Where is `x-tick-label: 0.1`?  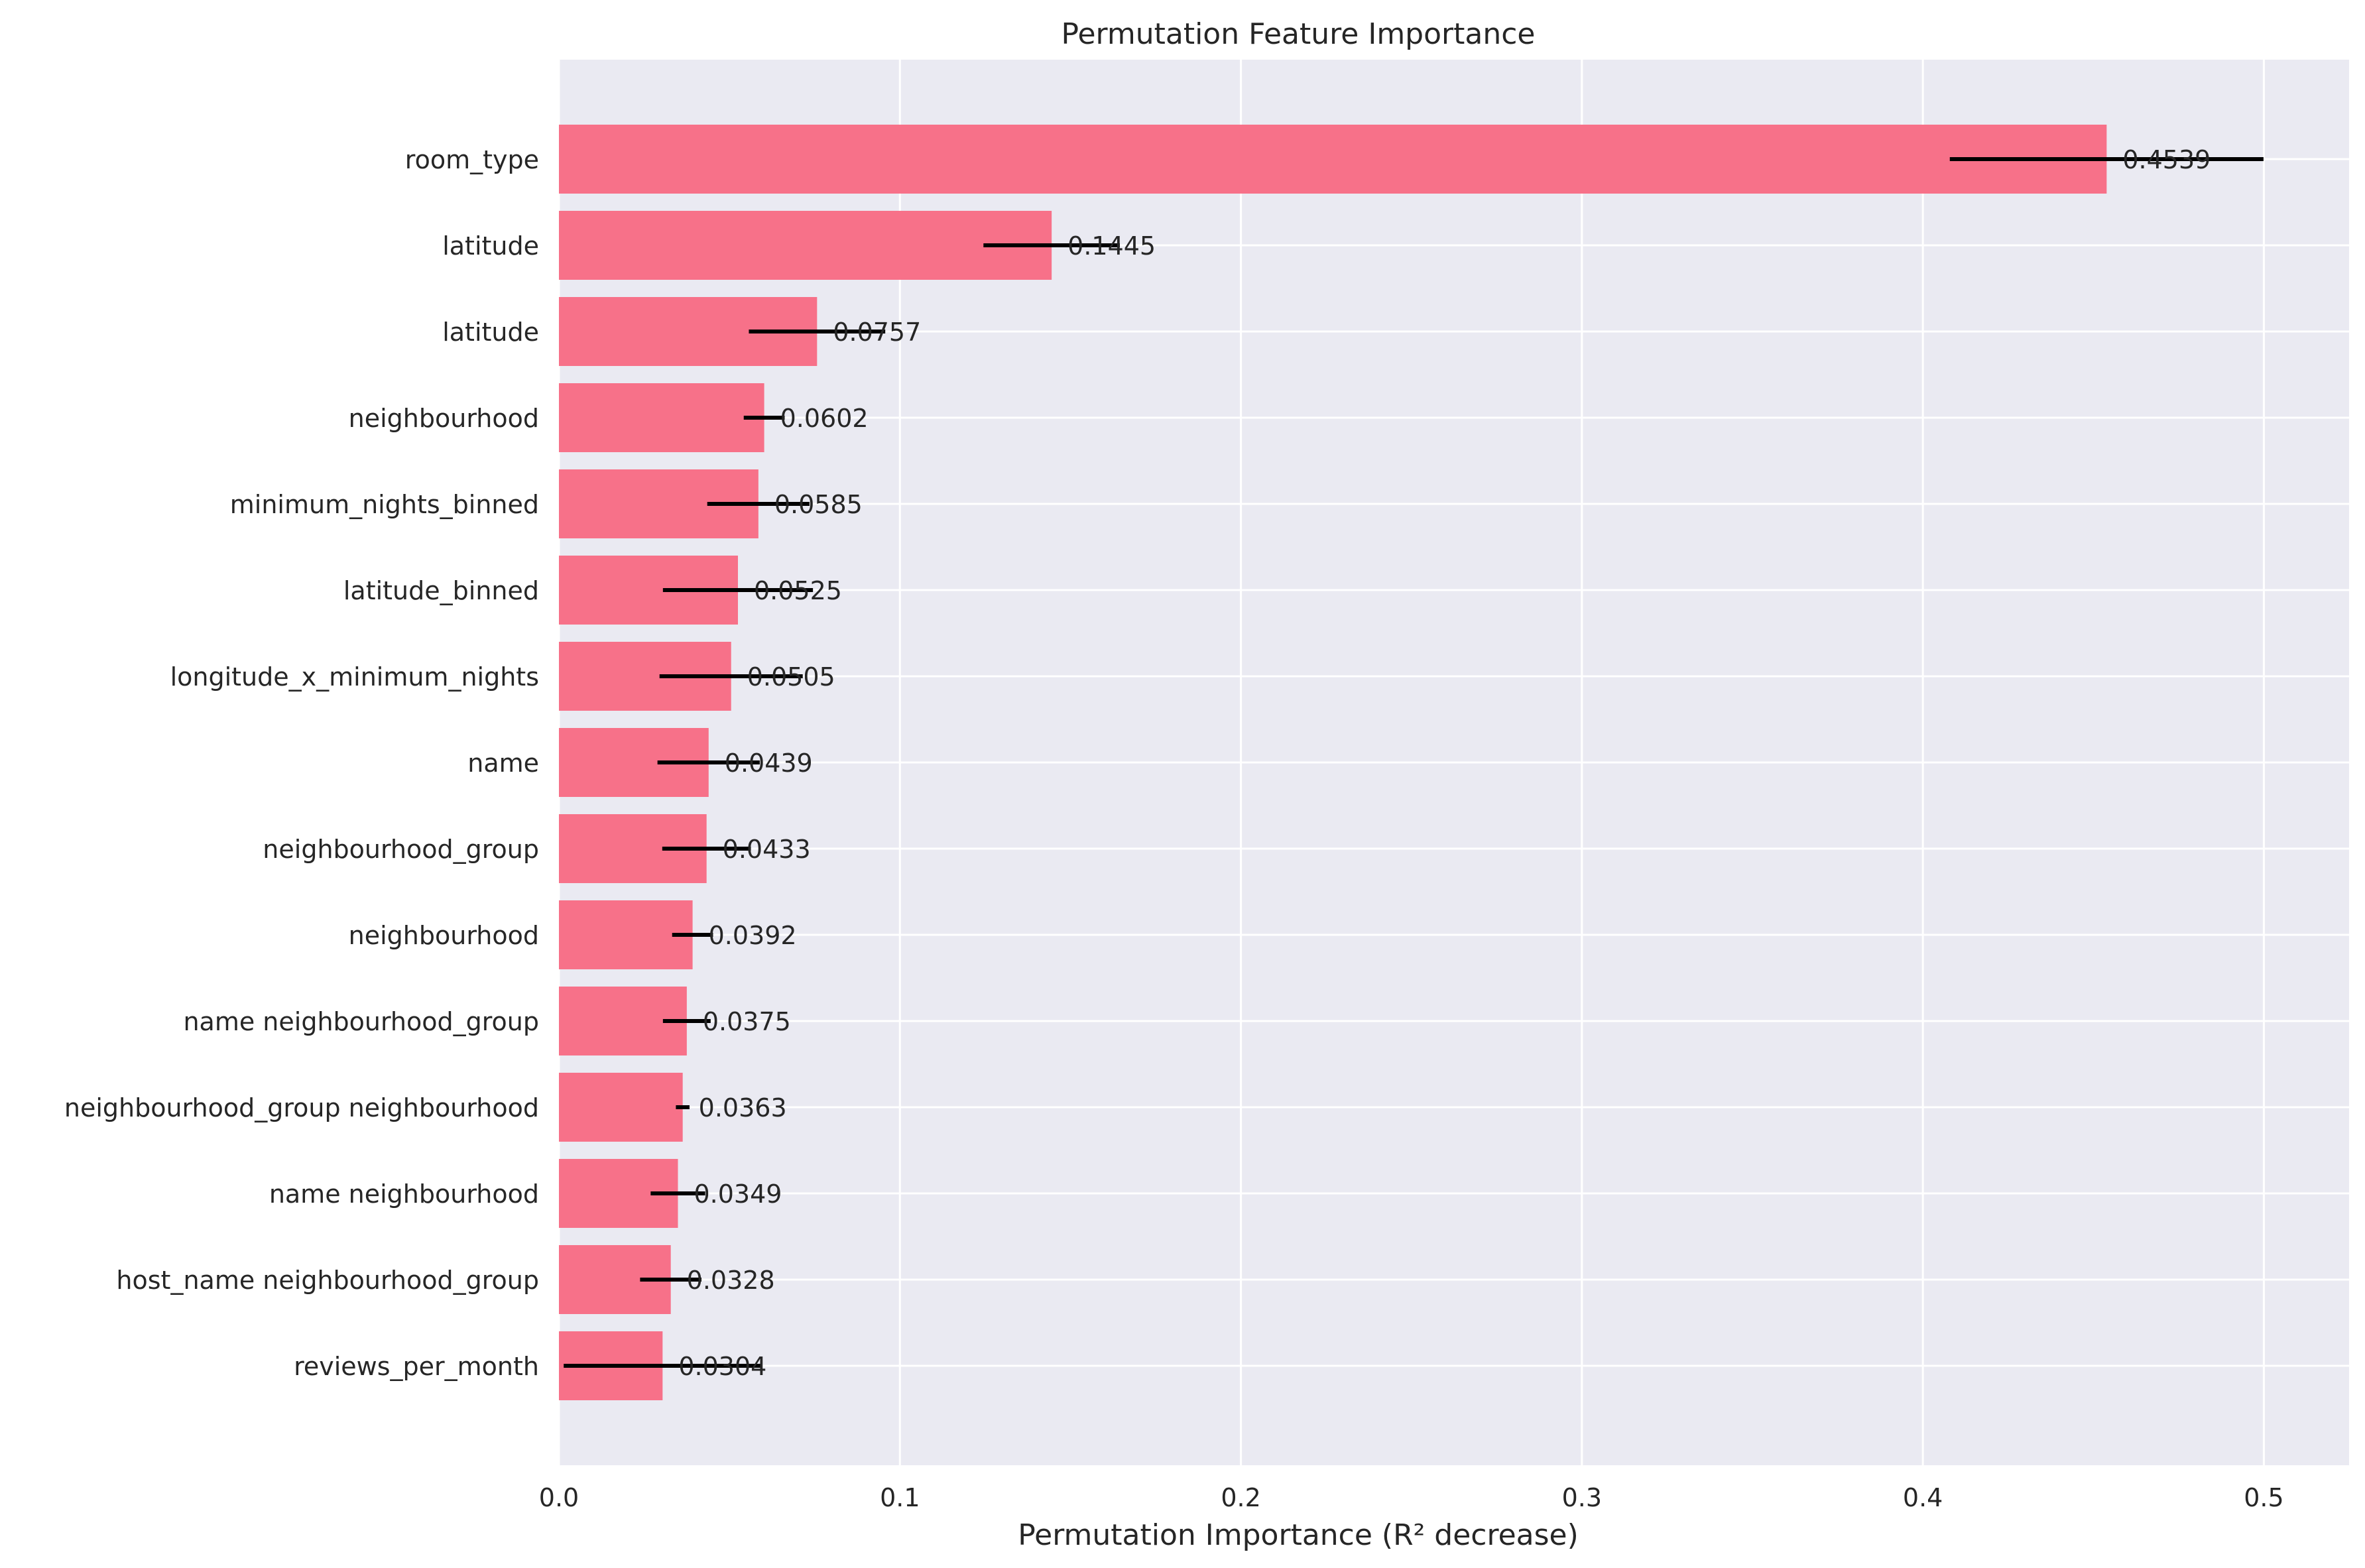
x-tick-label: 0.1 is located at coordinates (900, 1497).